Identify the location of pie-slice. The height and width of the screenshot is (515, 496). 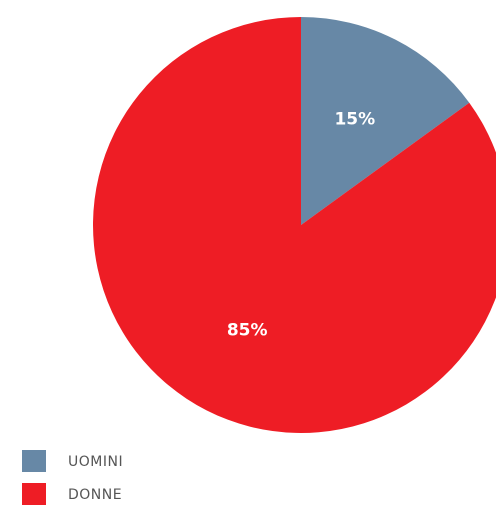
(385, 121).